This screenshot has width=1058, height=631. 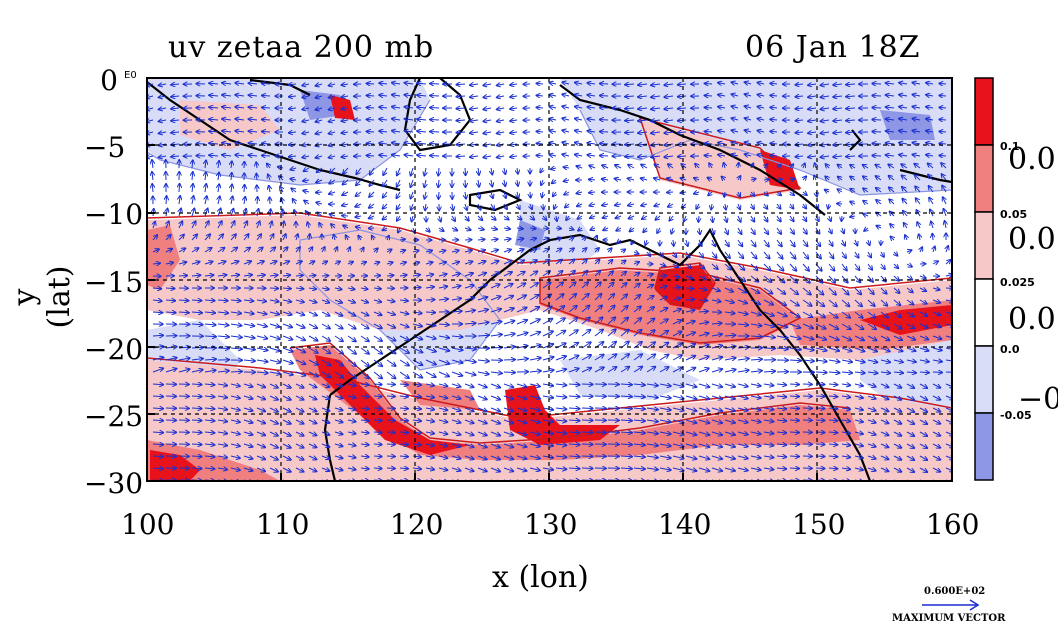 What do you see at coordinates (1010, 349) in the screenshot?
I see `colorbar-level-label: 0.0` at bounding box center [1010, 349].